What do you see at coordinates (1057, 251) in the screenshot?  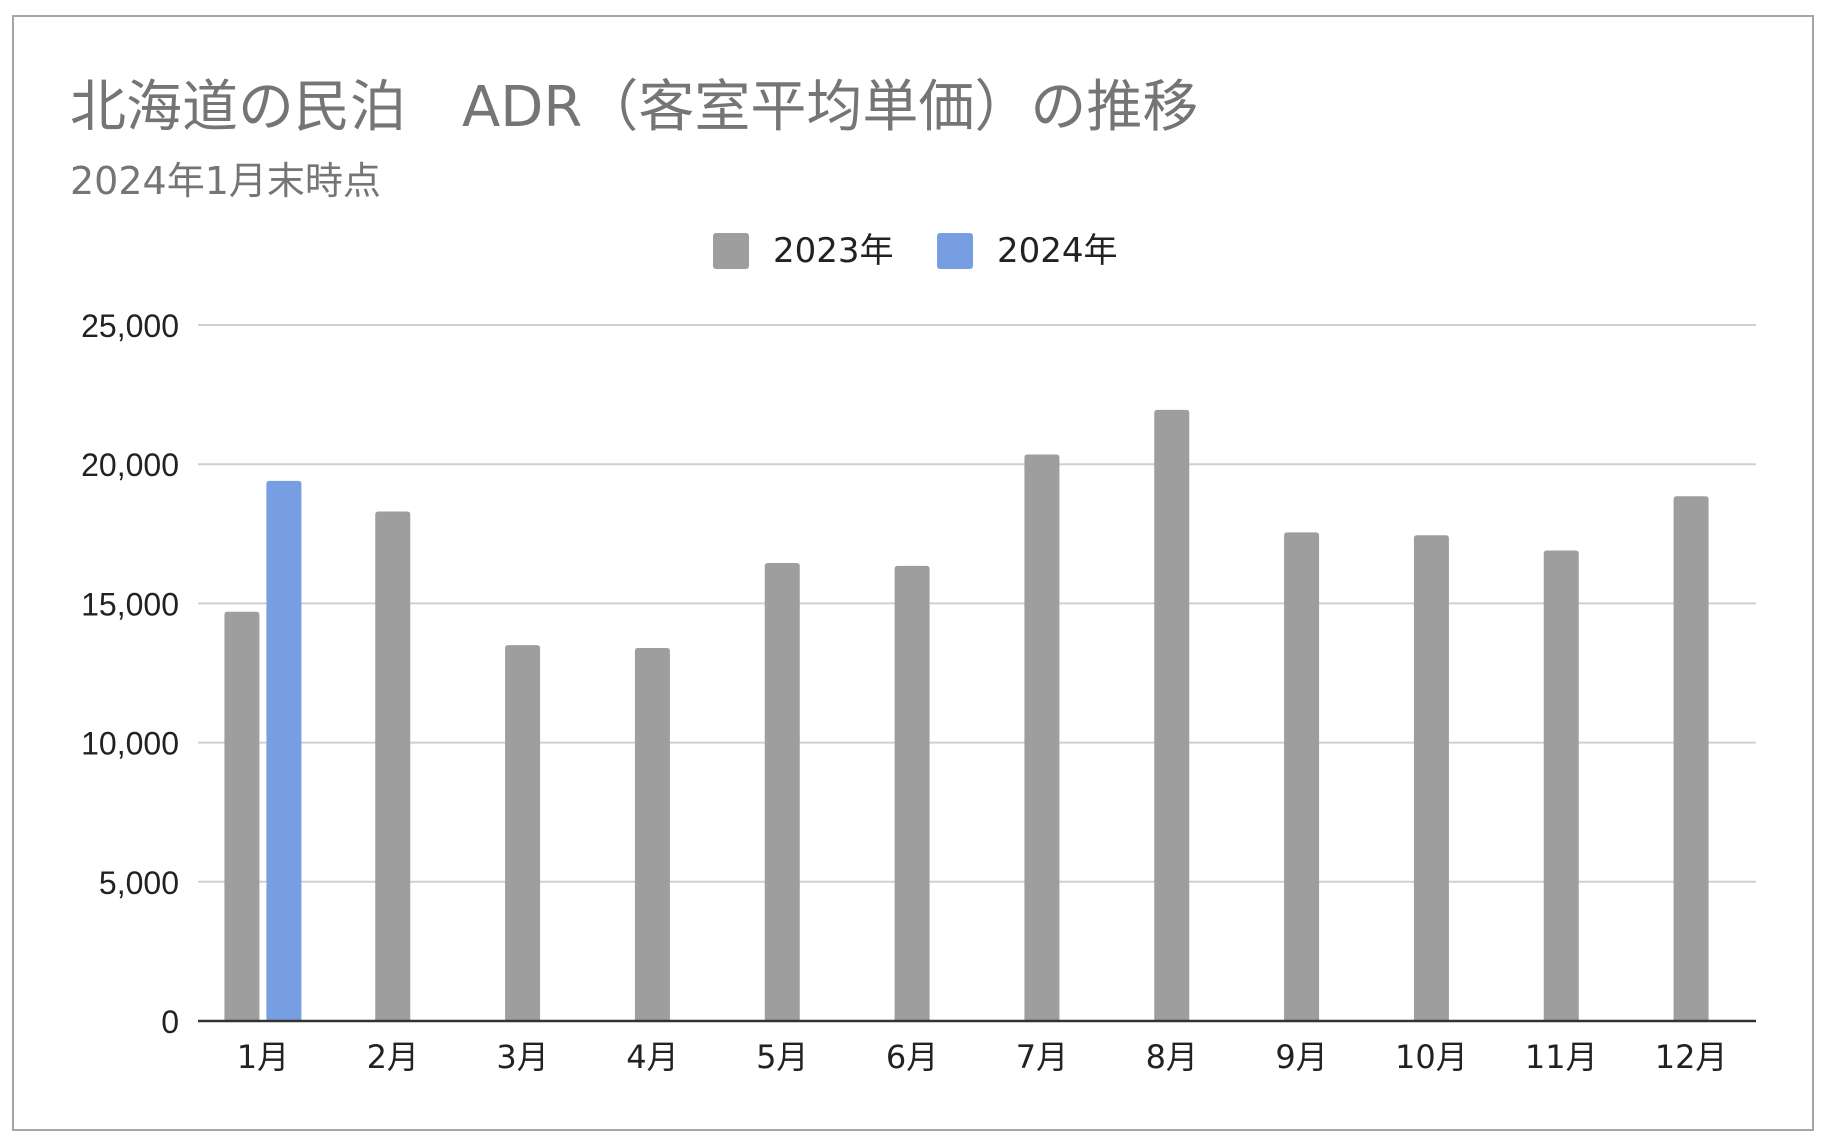 I see `legend-label-2024: 2024年` at bounding box center [1057, 251].